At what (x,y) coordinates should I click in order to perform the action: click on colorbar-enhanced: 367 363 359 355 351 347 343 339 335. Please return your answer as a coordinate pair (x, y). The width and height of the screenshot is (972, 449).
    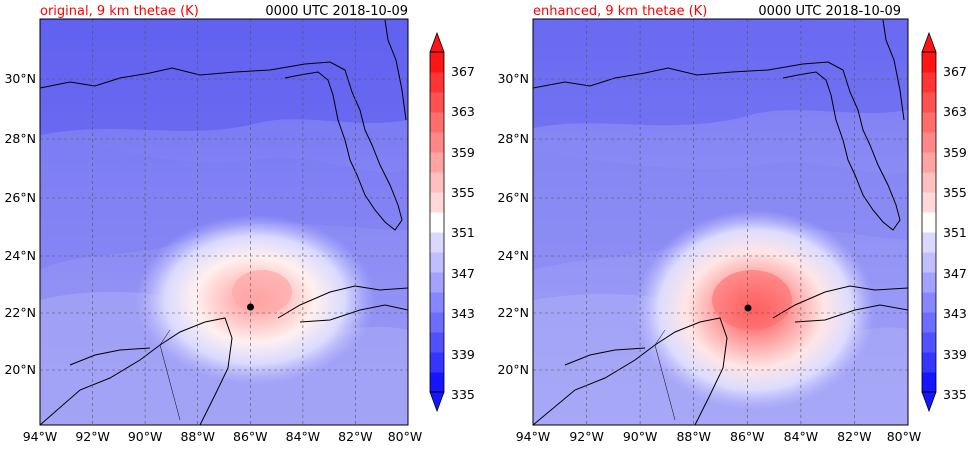
    Looking at the image, I should click on (944, 222).